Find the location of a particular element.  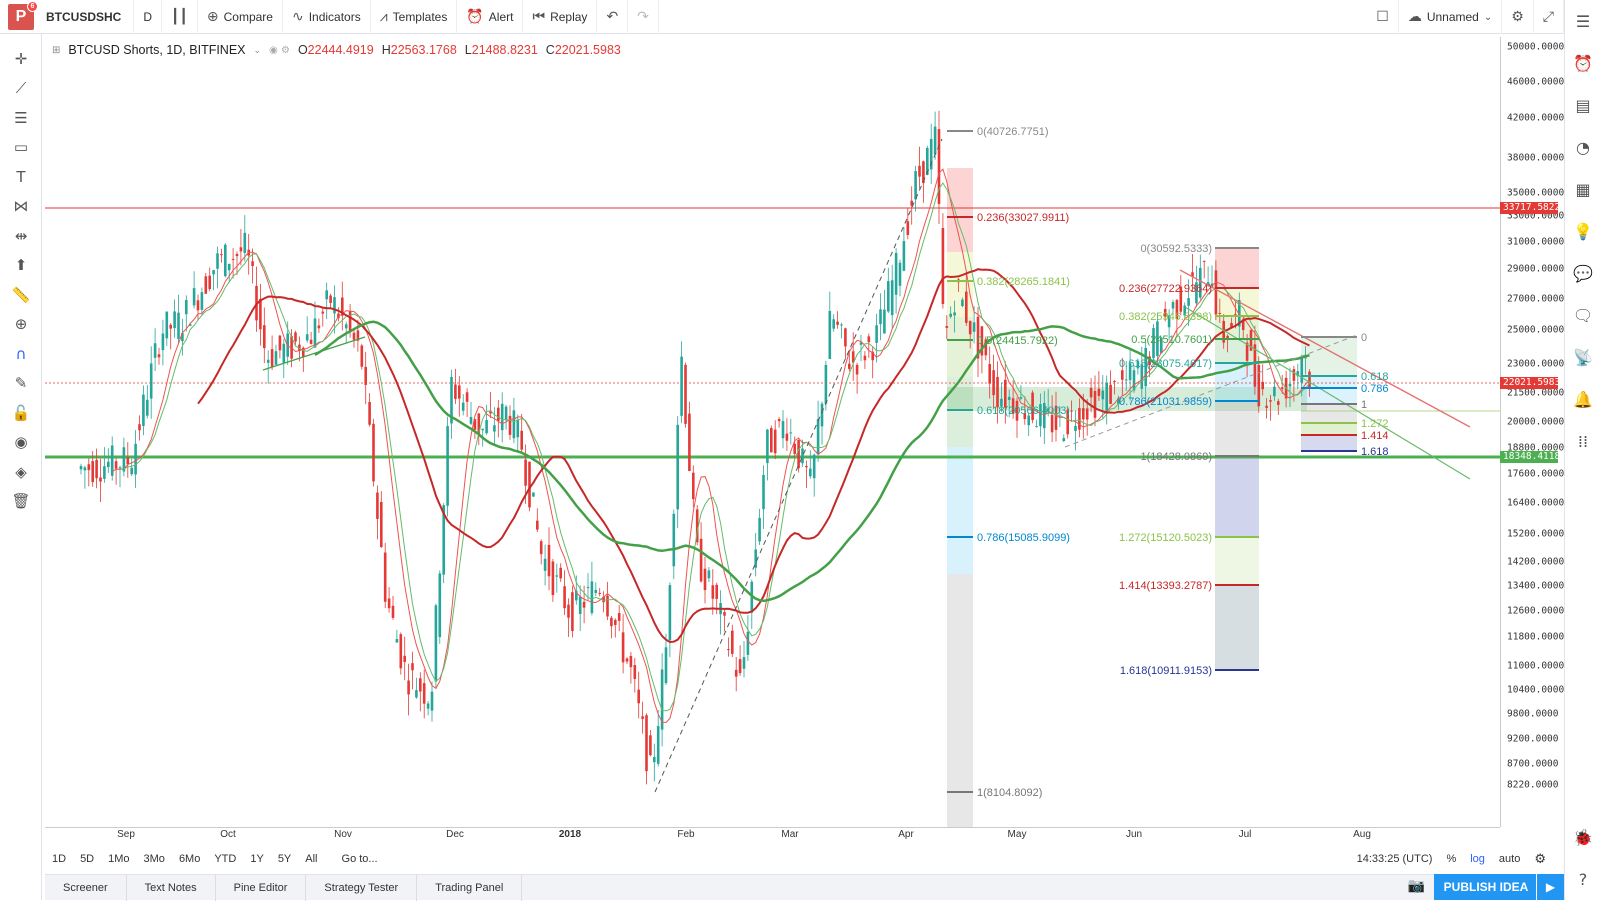

clock-readout: 14:33:25 (UTC) is located at coordinates (1394, 859).